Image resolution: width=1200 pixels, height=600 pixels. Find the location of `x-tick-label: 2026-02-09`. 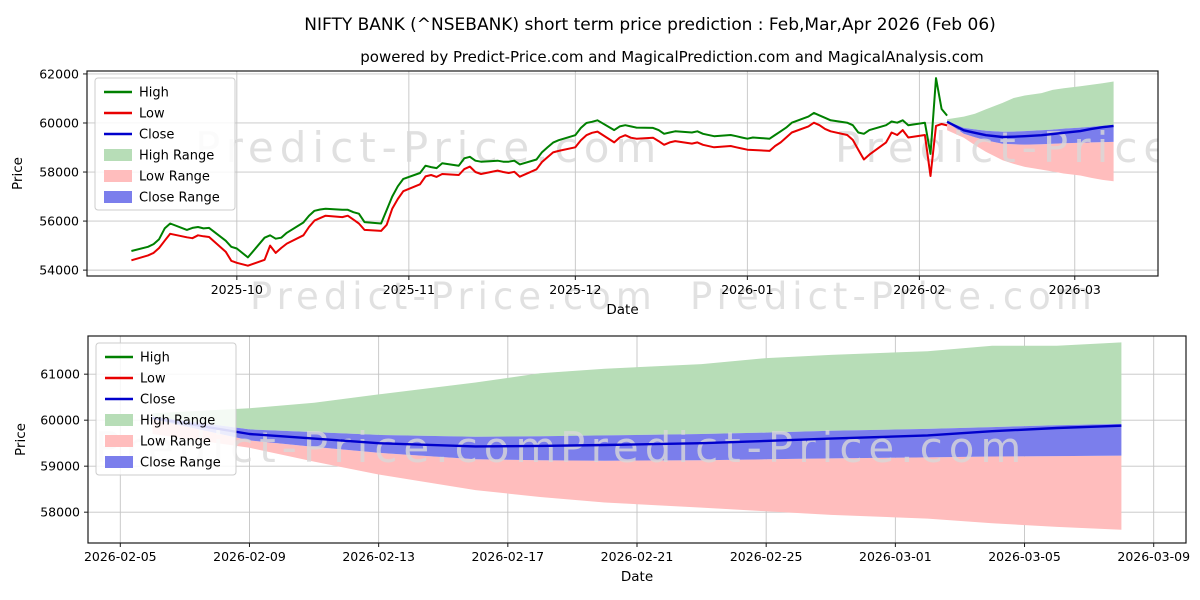

x-tick-label: 2026-02-09 is located at coordinates (249, 556).